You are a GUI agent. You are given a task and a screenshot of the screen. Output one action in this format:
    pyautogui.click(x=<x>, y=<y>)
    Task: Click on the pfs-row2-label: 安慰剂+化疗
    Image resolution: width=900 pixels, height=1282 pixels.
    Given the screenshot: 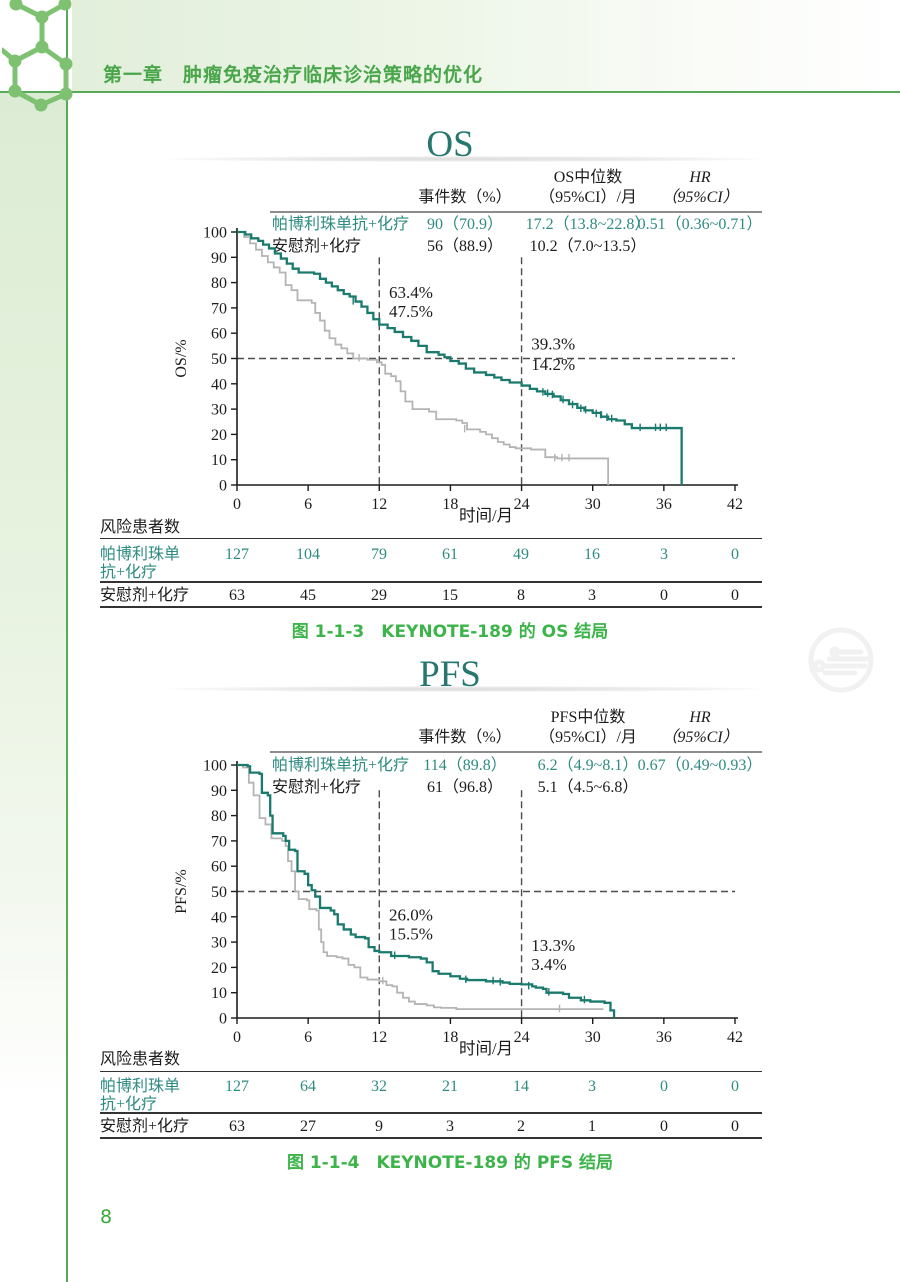 What is the action you would take?
    pyautogui.click(x=317, y=787)
    